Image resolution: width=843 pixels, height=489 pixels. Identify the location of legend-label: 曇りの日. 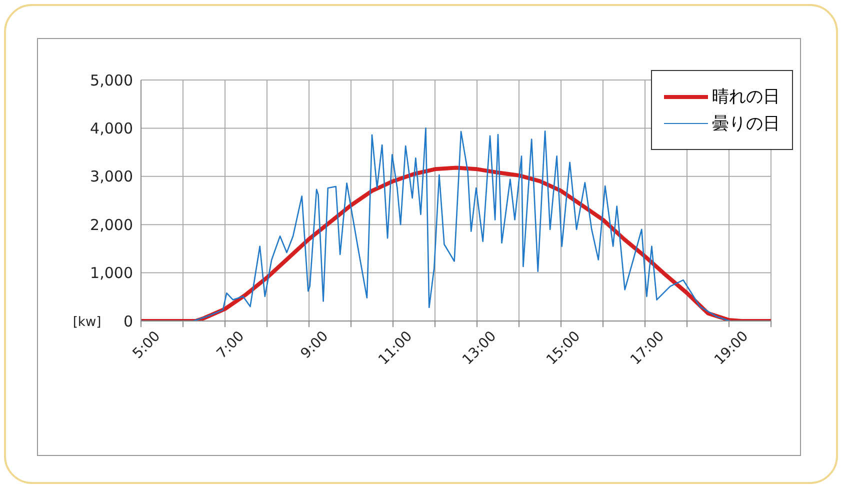
(746, 124).